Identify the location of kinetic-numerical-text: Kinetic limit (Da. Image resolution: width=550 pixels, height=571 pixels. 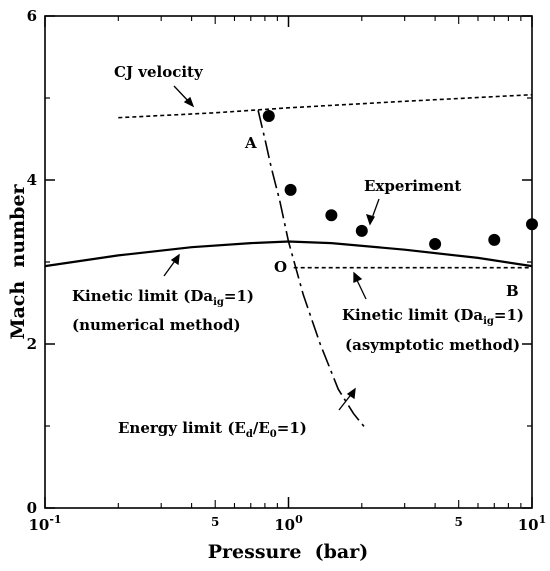
(142, 296).